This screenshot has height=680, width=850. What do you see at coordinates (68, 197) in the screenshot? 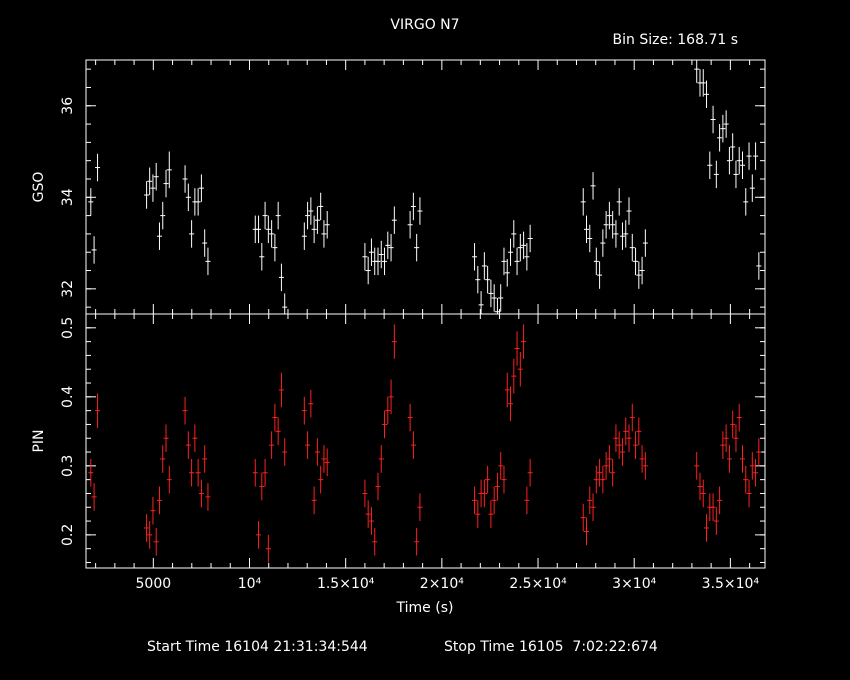
I see `gso-y-tick-label: 34` at bounding box center [68, 197].